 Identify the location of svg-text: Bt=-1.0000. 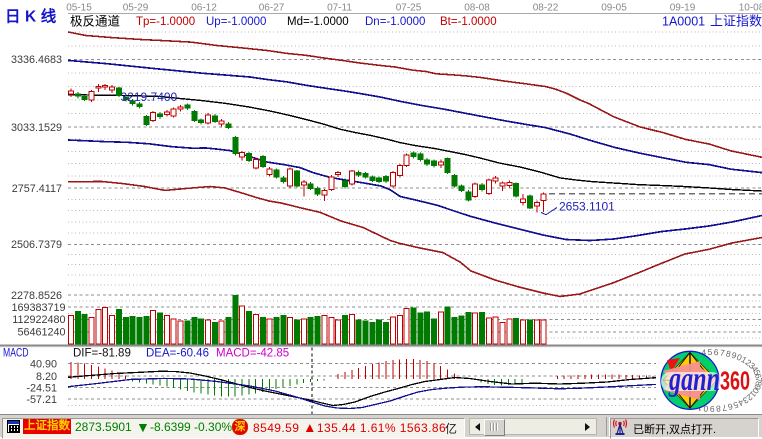
(468, 22).